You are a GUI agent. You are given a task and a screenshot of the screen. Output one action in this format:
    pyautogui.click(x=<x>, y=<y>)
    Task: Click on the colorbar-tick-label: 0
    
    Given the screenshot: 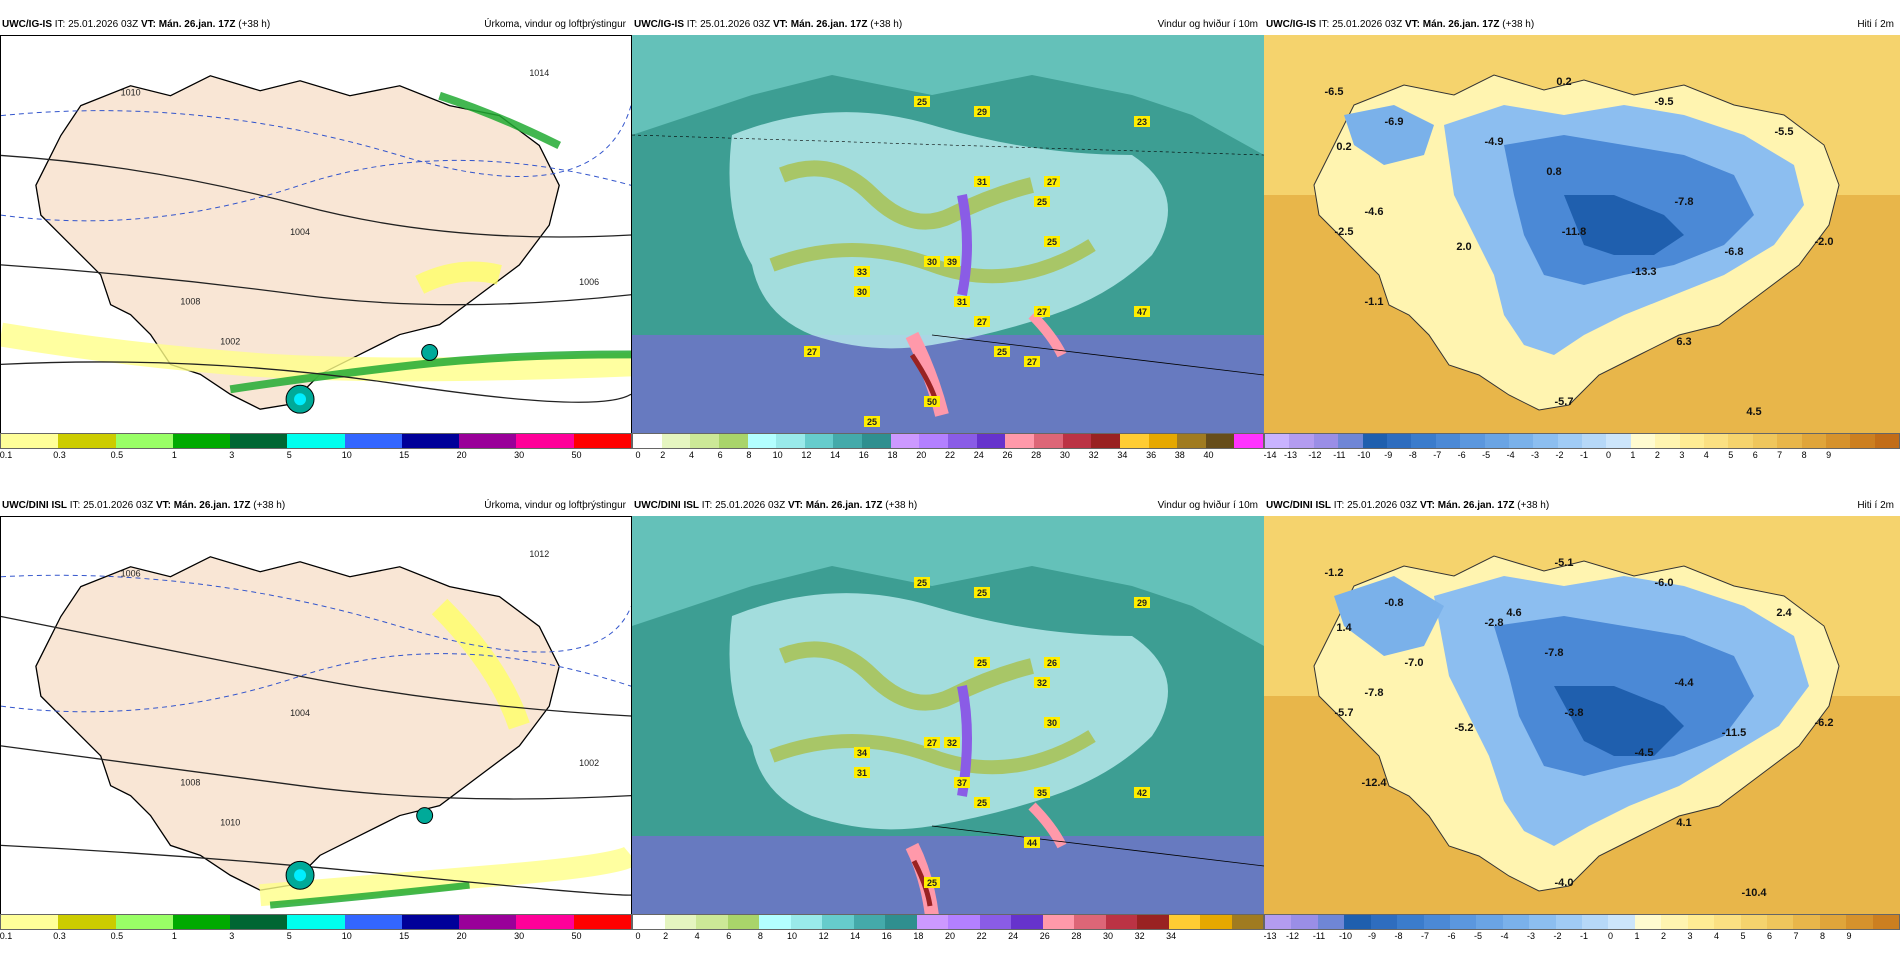 What is the action you would take?
    pyautogui.click(x=1608, y=455)
    